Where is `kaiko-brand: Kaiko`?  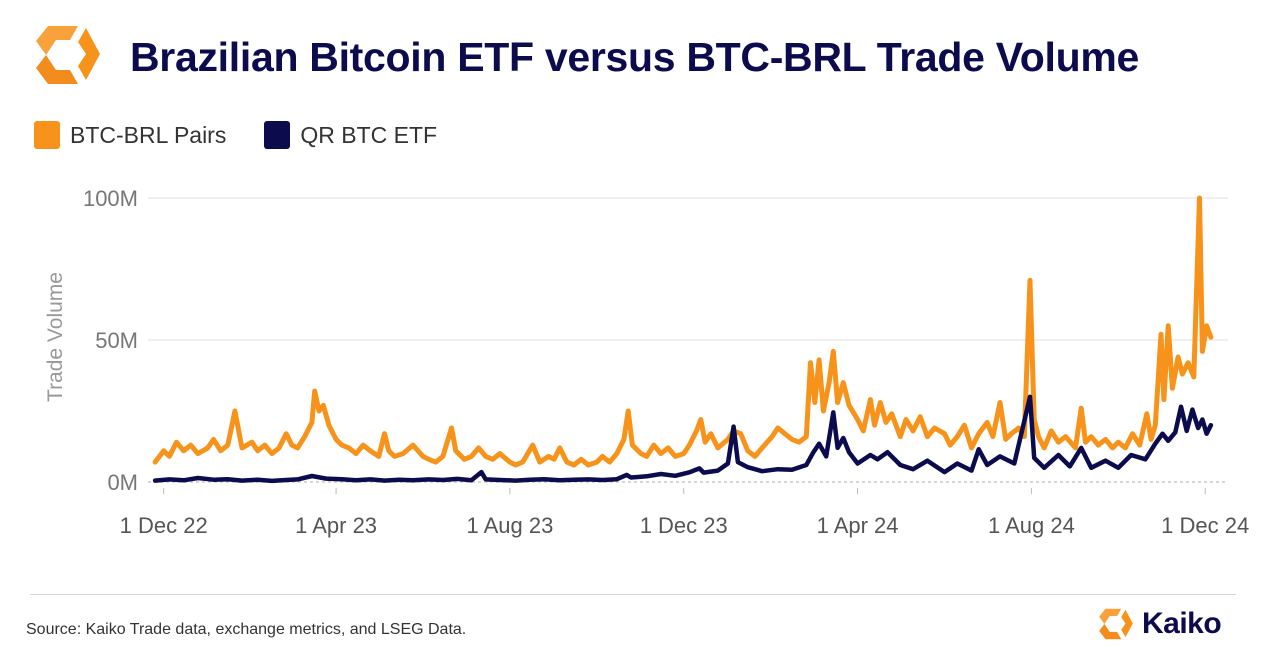 kaiko-brand: Kaiko is located at coordinates (1159, 624).